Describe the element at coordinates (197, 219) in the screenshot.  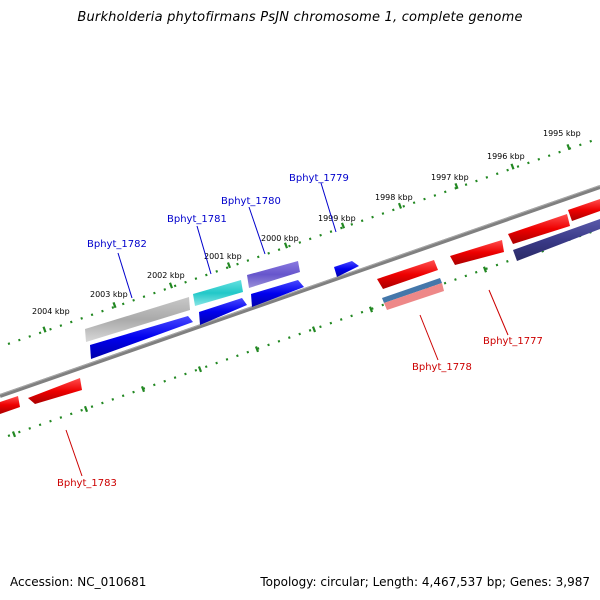
I see `gene-label-bphyt-1781: Bphyt_1781` at that location.